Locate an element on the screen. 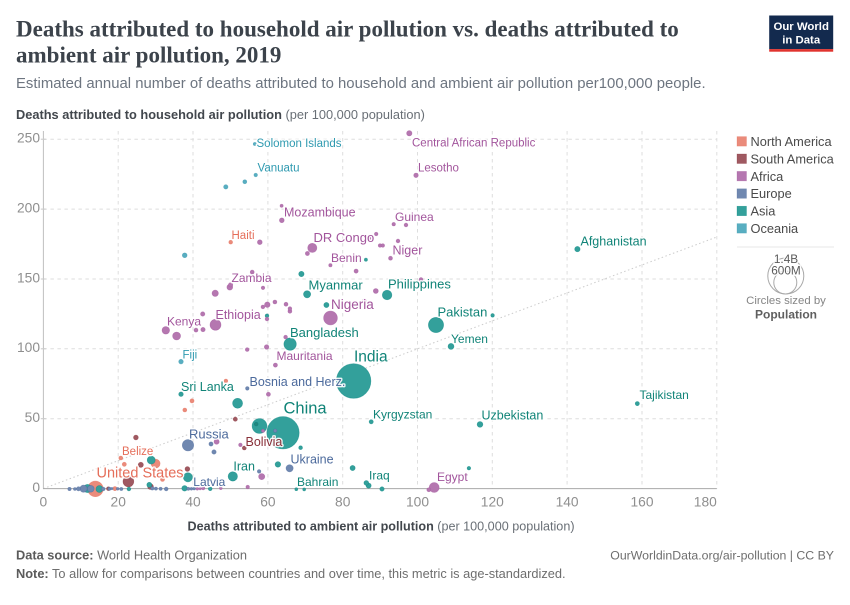 The height and width of the screenshot is (605, 850). svg-text: 140 is located at coordinates (567, 502).